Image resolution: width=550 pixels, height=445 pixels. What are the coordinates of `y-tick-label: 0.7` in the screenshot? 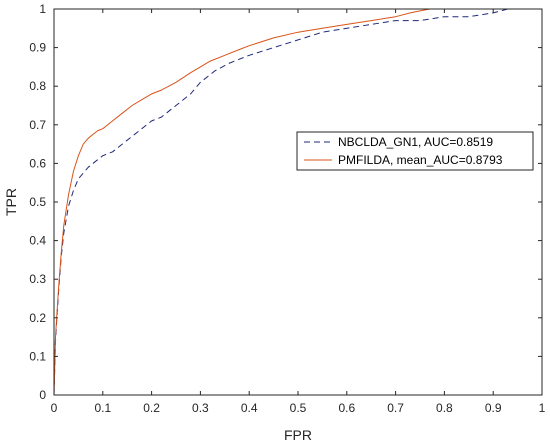 It's located at (37, 125).